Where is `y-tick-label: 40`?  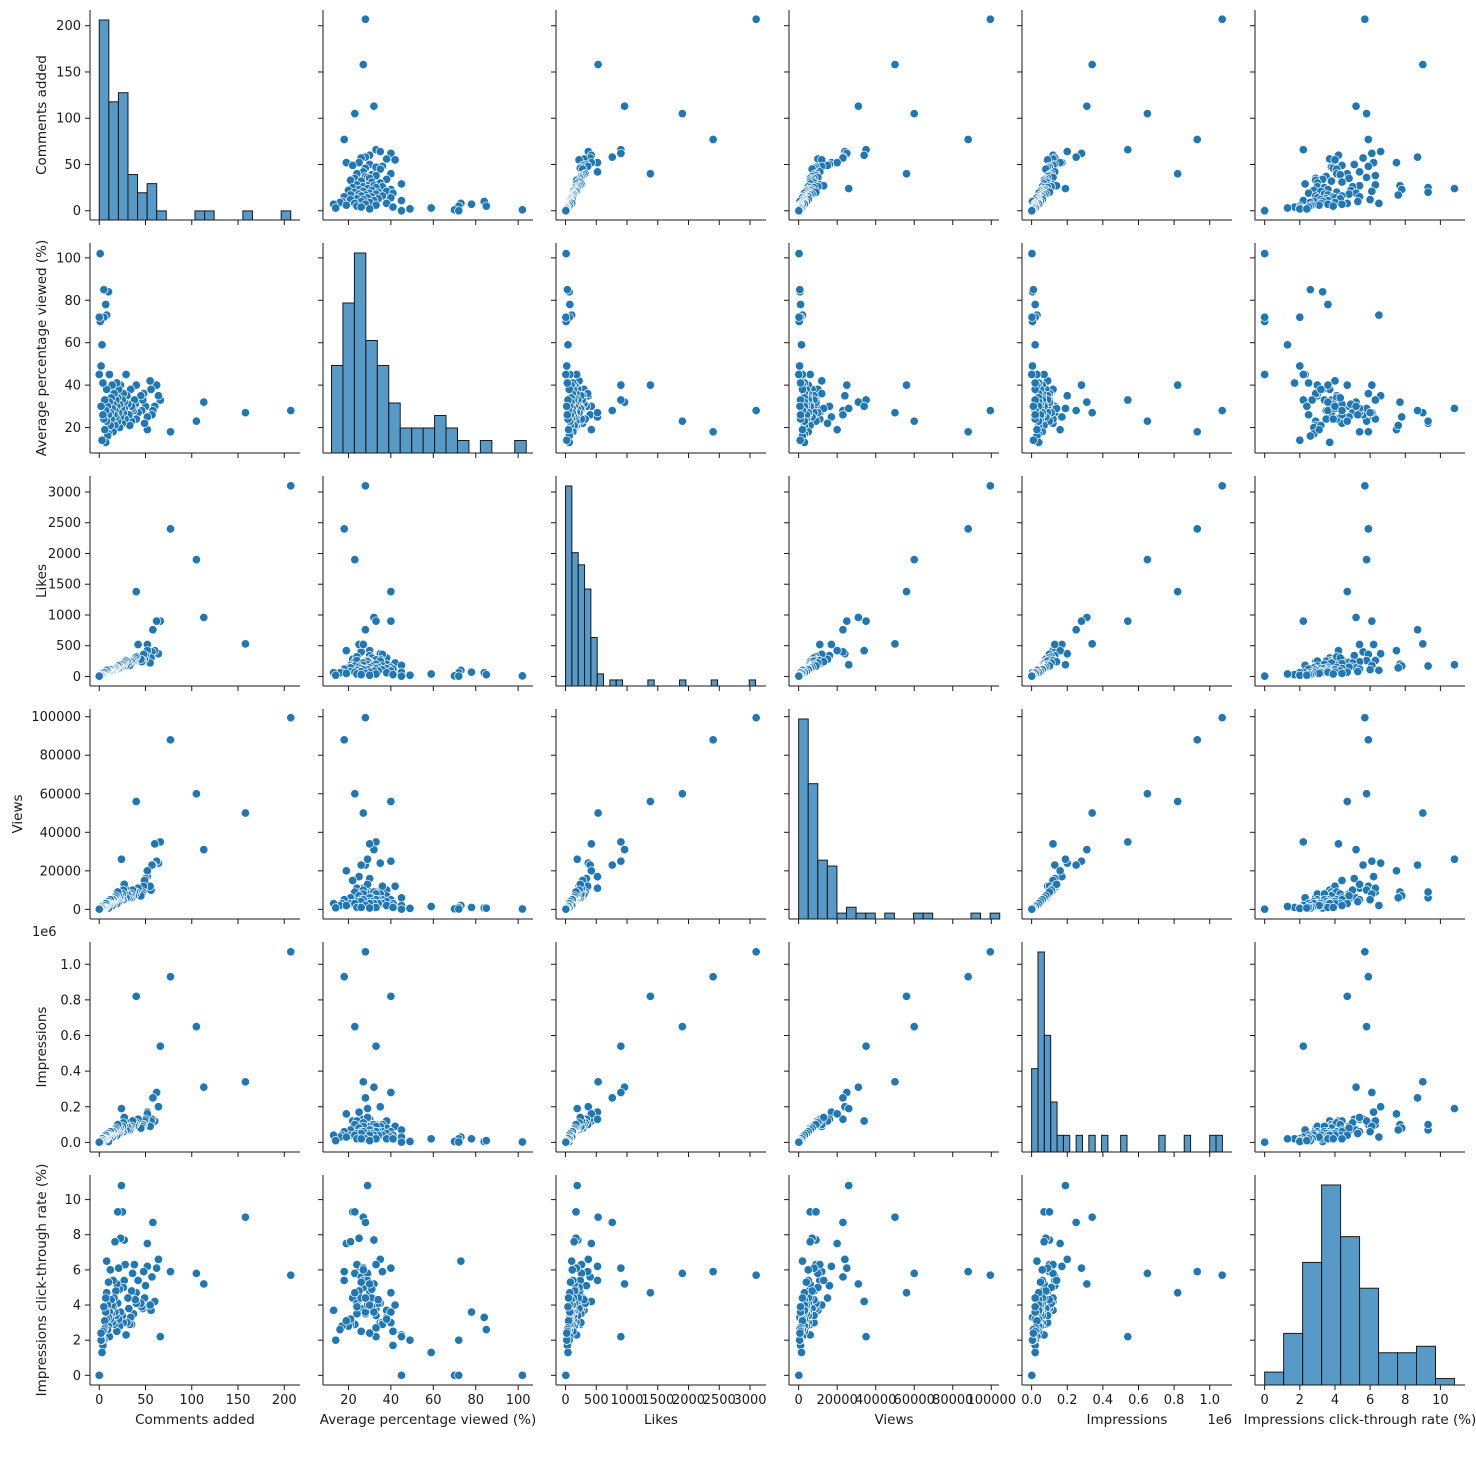
y-tick-label: 40 is located at coordinates (72, 386).